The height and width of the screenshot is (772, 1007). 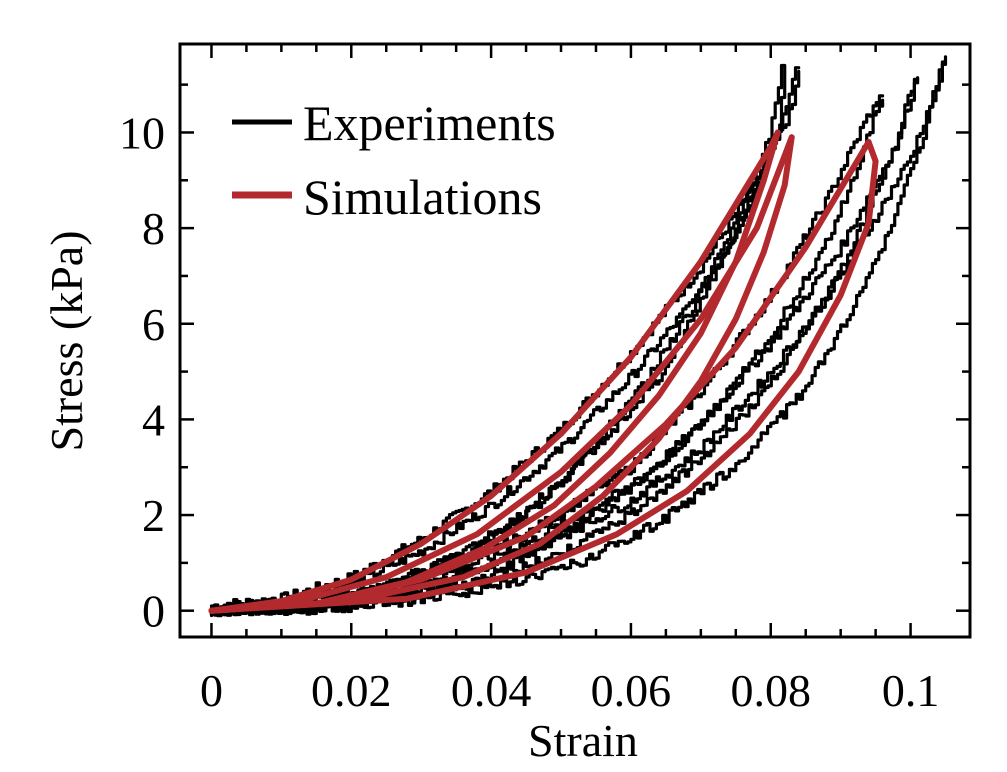 What do you see at coordinates (351, 690) in the screenshot?
I see `x-tick-label: 0.02` at bounding box center [351, 690].